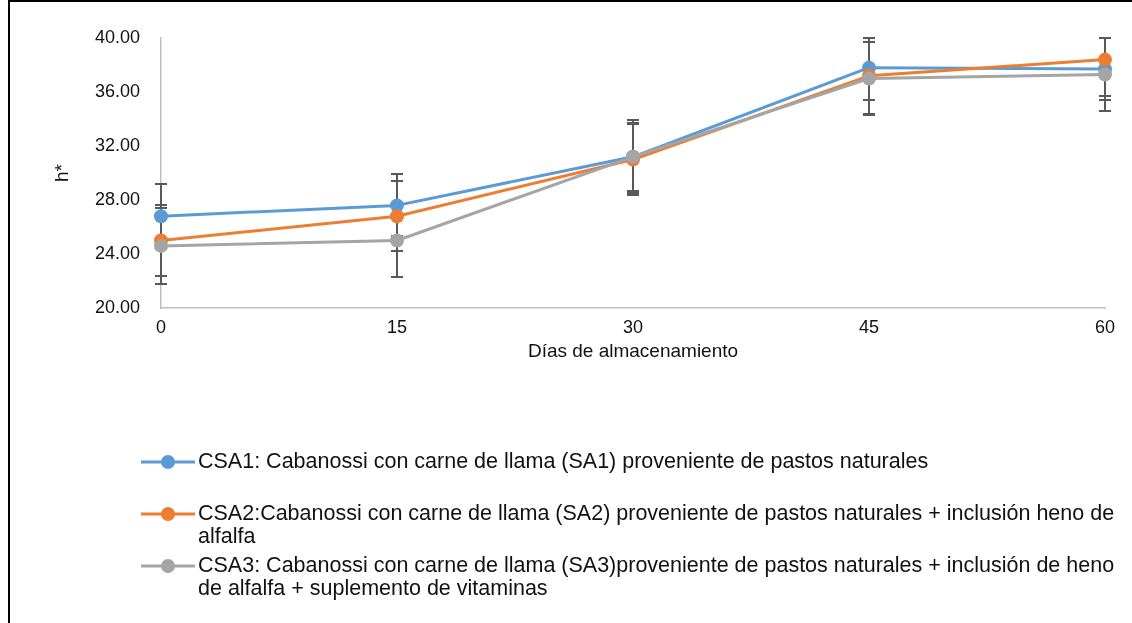 The image size is (1132, 623). I want to click on x-tick-label: 15, so click(397, 326).